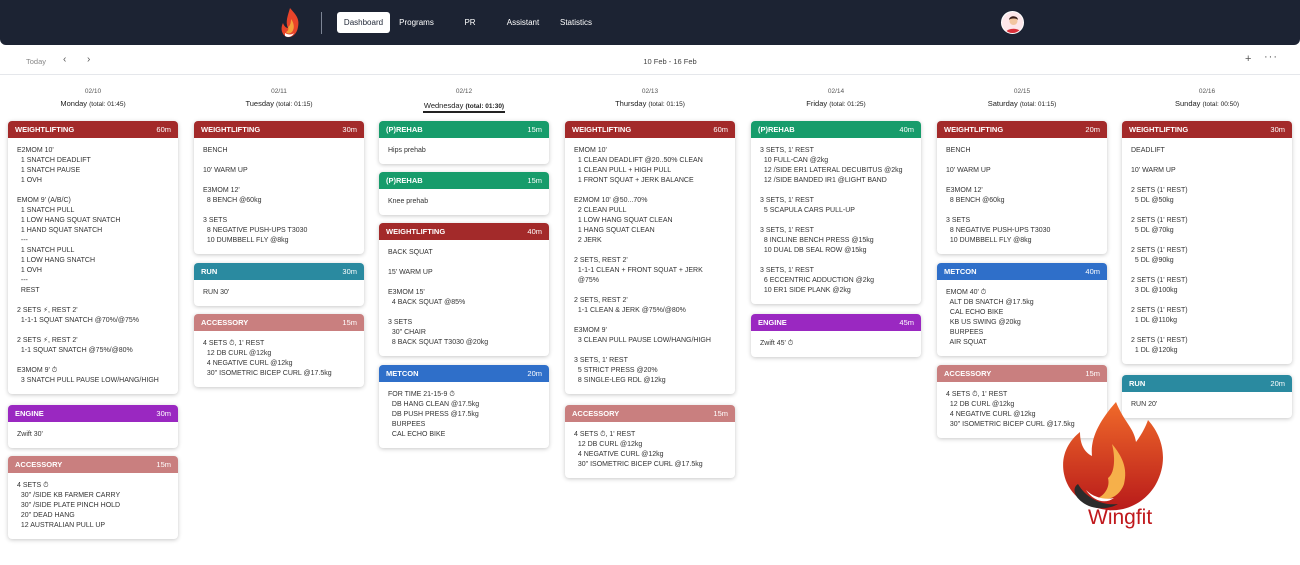  What do you see at coordinates (65, 59) in the screenshot?
I see `prev-week-icon: ‹` at bounding box center [65, 59].